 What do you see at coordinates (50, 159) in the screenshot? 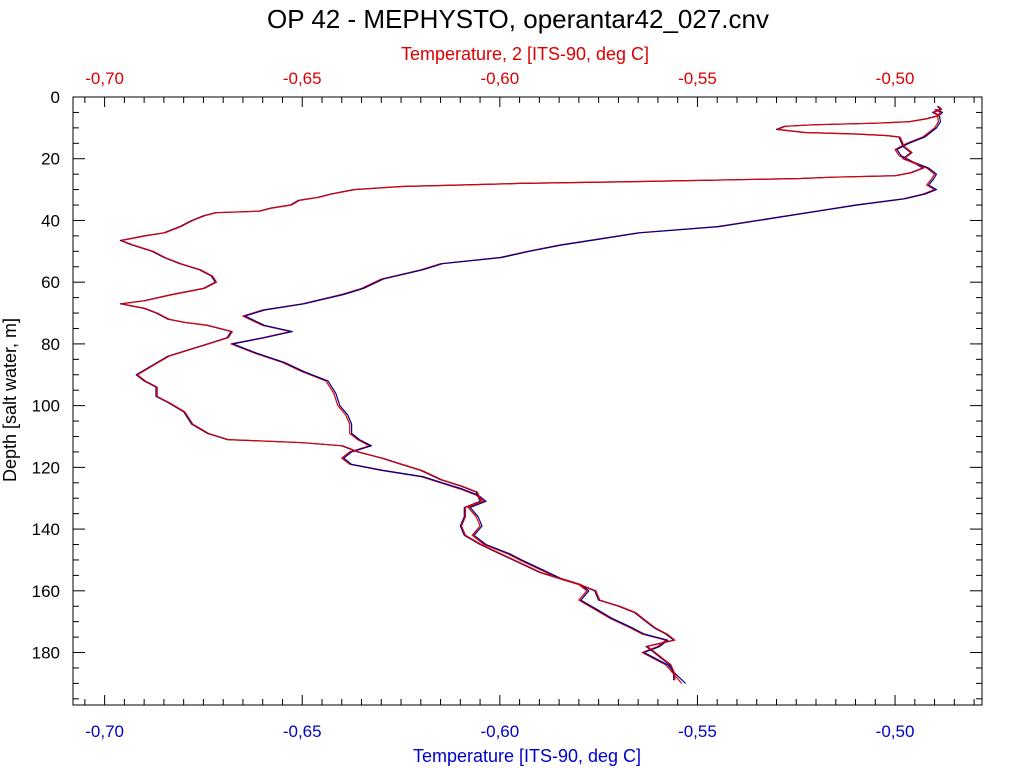
I see `y-tick-label: 20` at bounding box center [50, 159].